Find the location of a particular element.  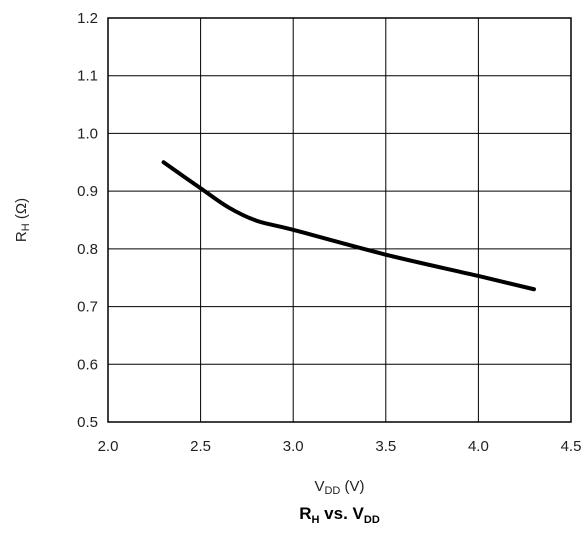

x-axis-label-subscript: DD is located at coordinates (332, 491).